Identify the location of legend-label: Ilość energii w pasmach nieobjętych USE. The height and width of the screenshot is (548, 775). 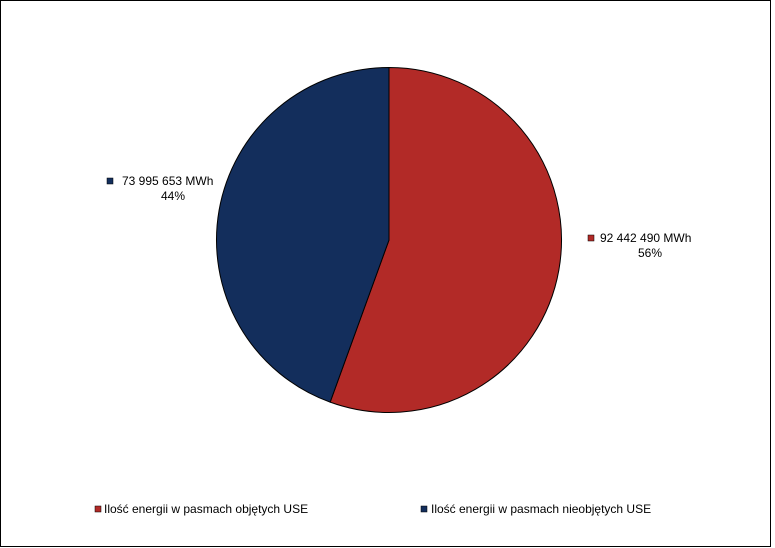
(541, 509).